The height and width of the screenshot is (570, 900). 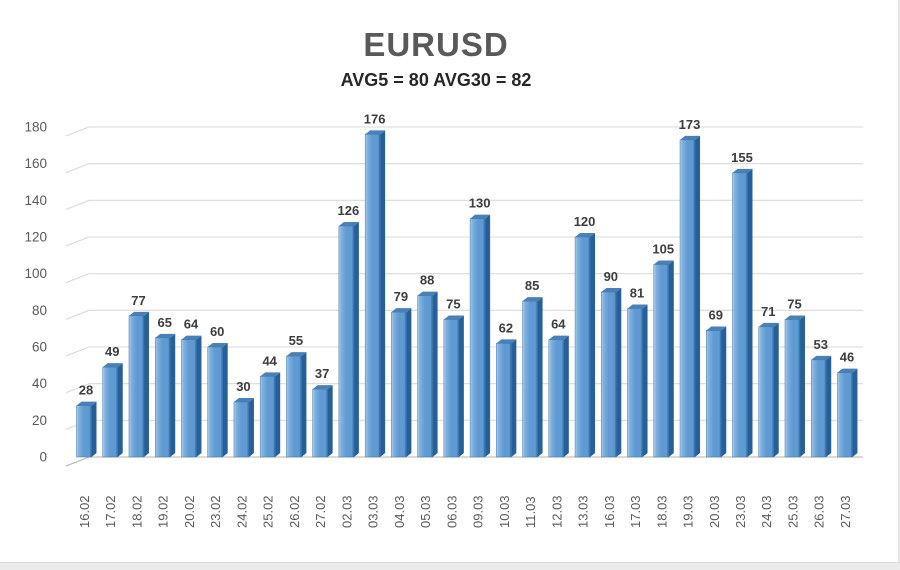 What do you see at coordinates (322, 373) in the screenshot?
I see `bar-value-label: 37` at bounding box center [322, 373].